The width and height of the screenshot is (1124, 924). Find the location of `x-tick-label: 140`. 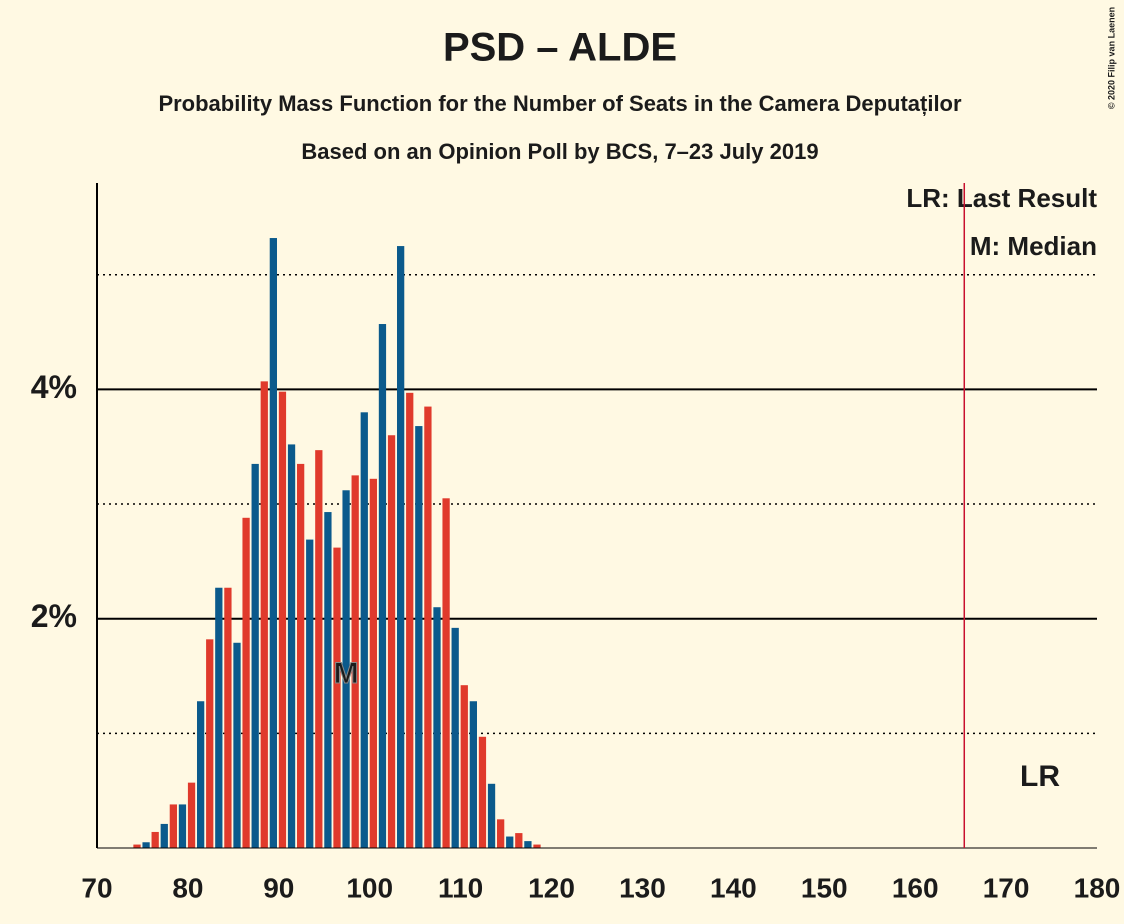

x-tick-label: 140 is located at coordinates (733, 887).